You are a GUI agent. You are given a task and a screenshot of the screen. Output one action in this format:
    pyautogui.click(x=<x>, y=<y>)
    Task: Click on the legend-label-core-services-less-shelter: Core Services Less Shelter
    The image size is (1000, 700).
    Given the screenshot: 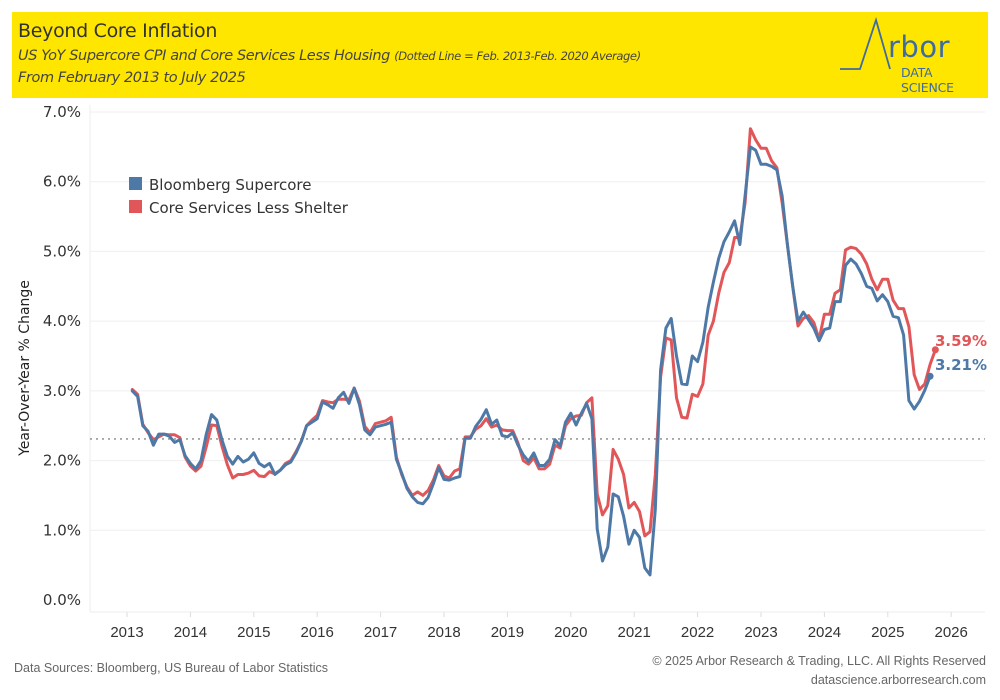 What is the action you would take?
    pyautogui.click(x=249, y=208)
    